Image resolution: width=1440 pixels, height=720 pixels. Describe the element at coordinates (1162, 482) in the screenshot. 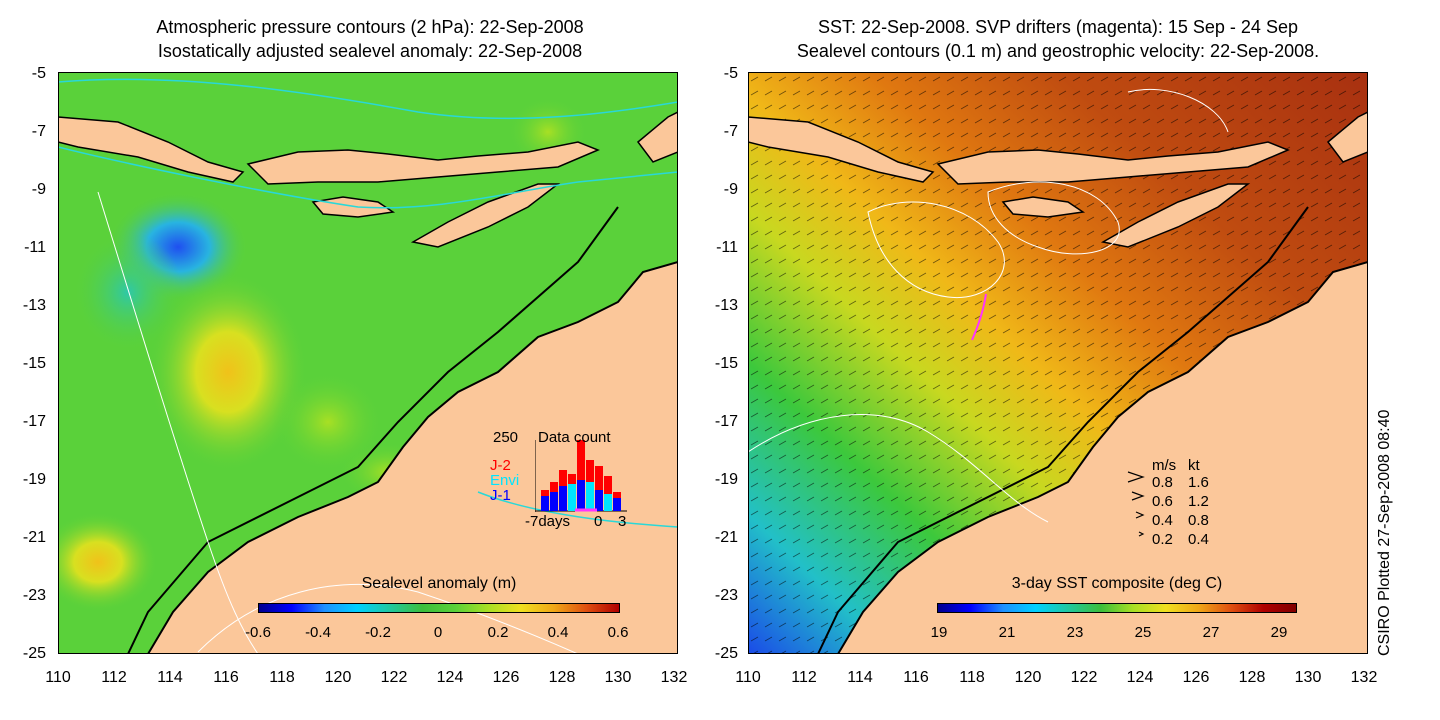

I see `velocity-row-0-ms: 0.8` at that location.